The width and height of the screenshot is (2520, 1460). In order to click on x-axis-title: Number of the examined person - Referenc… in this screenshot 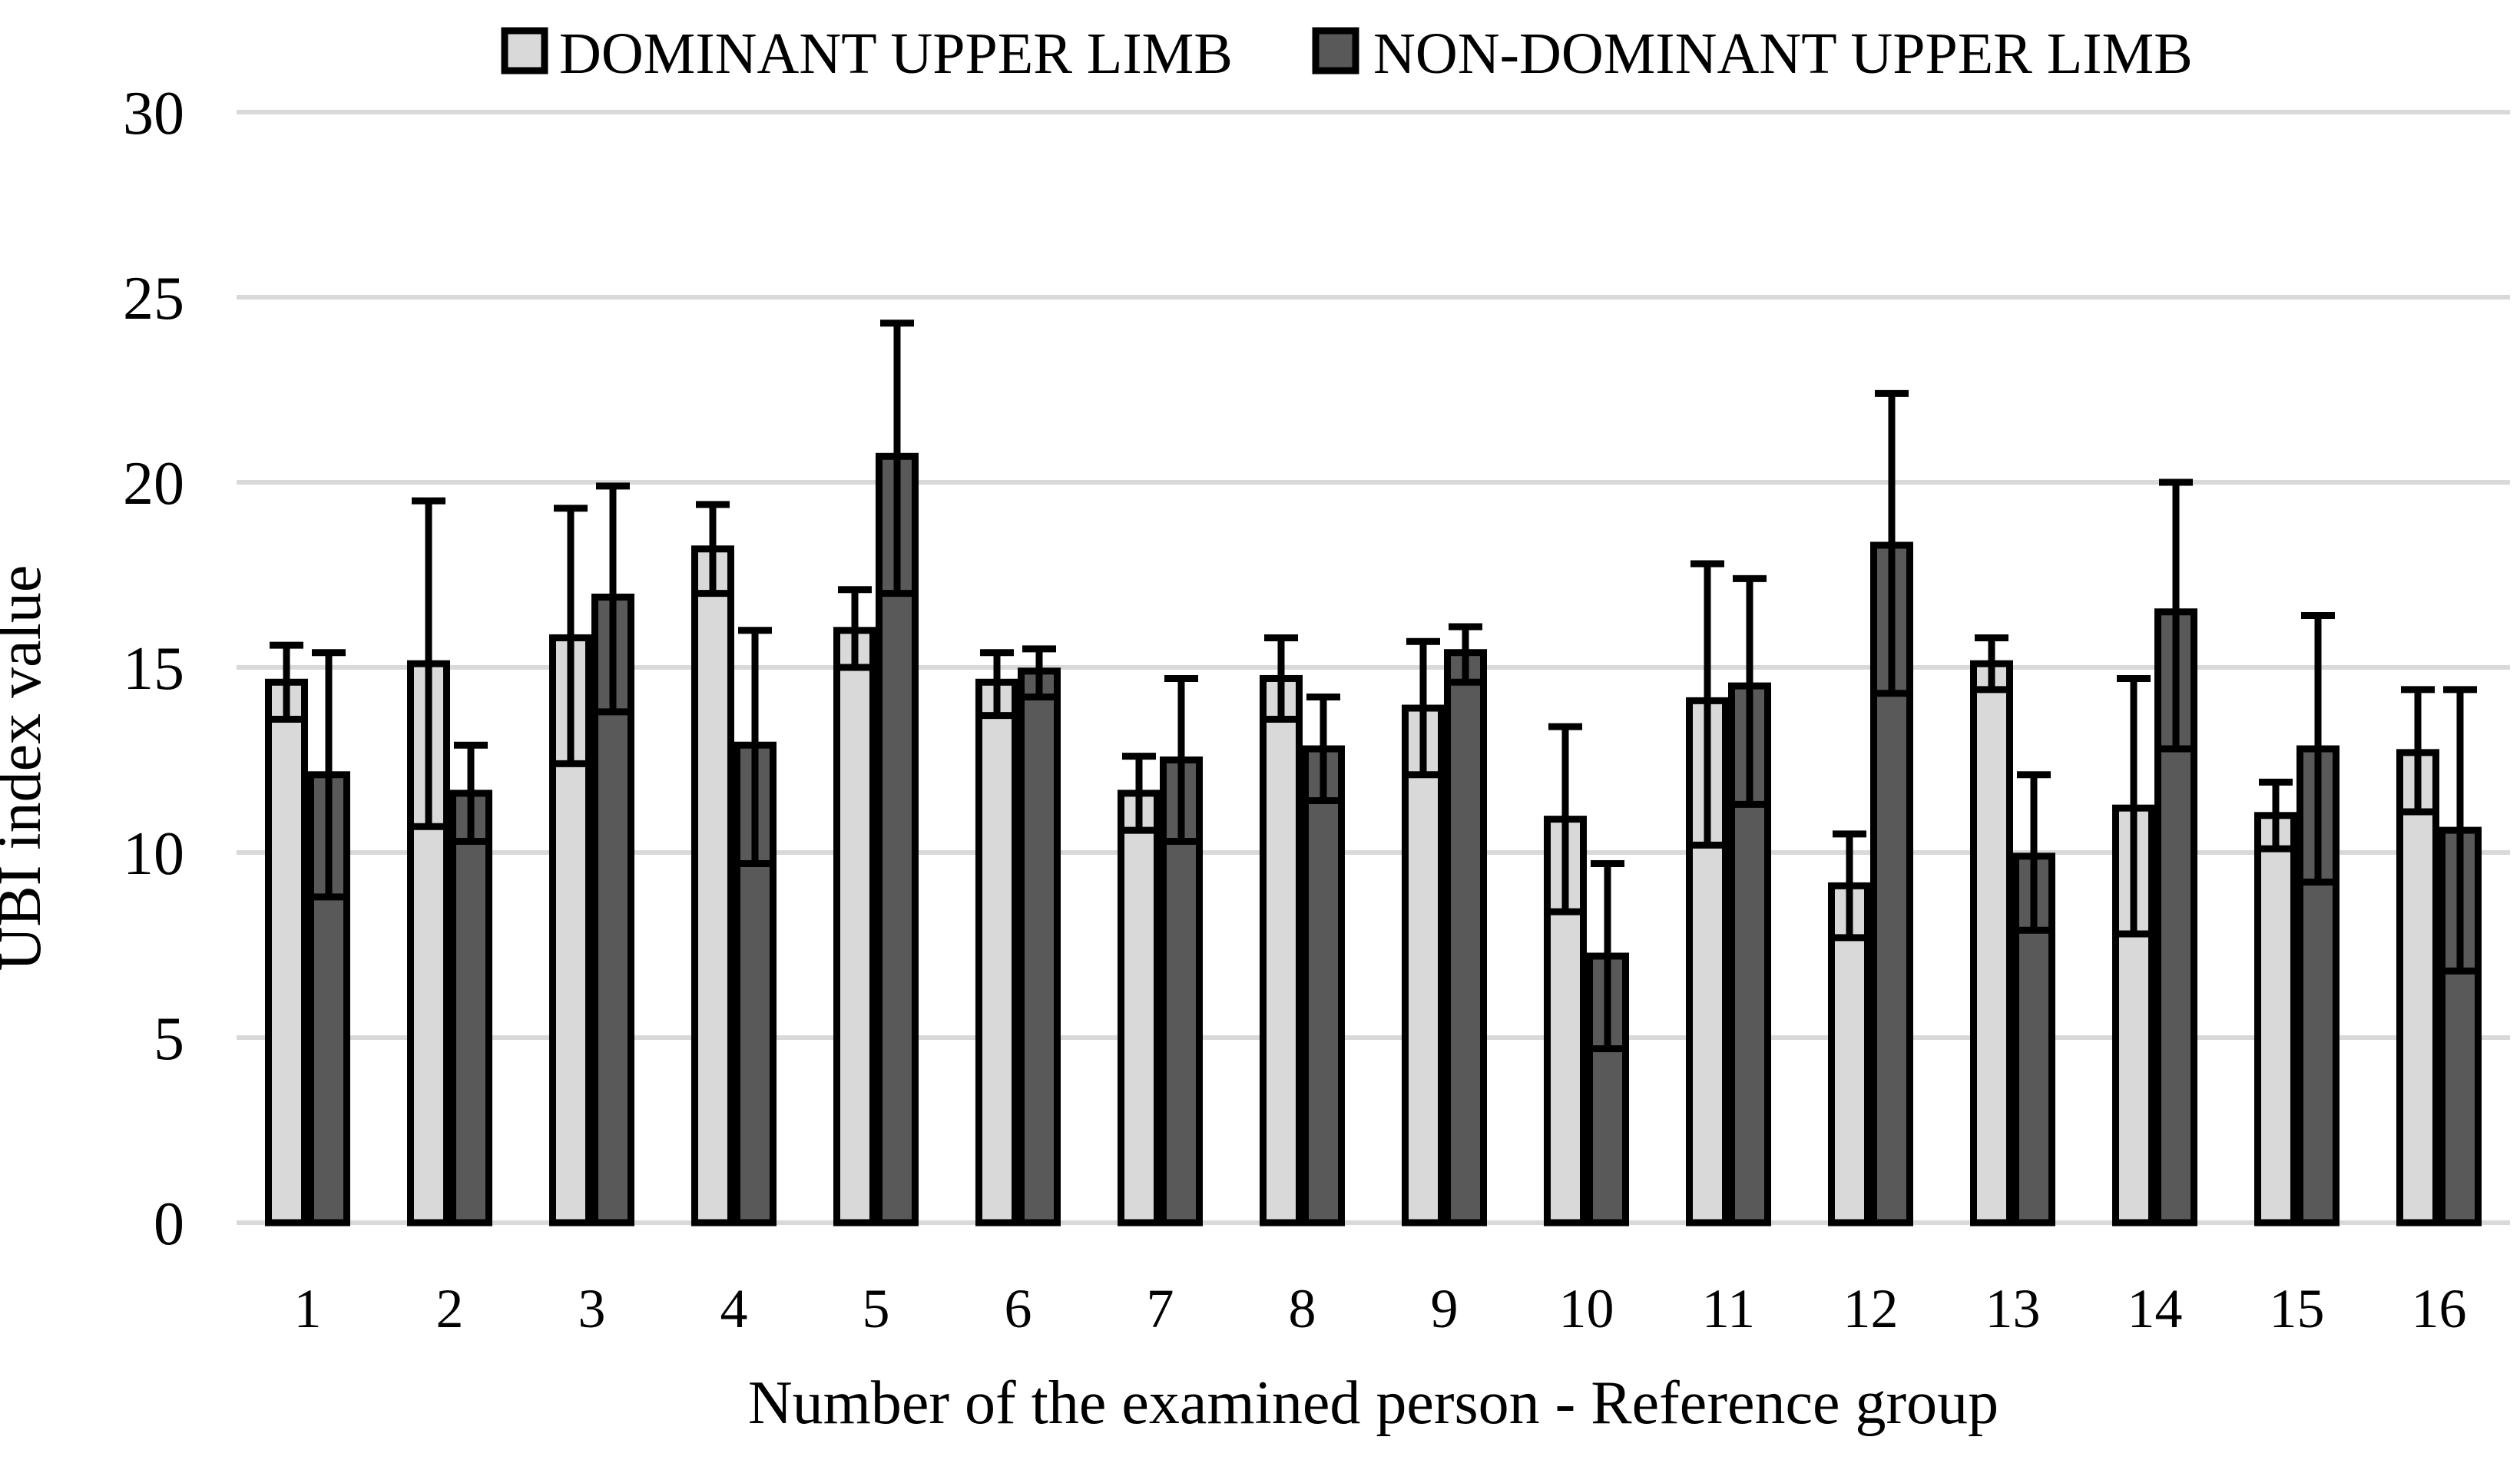, I will do `click(1373, 1403)`.